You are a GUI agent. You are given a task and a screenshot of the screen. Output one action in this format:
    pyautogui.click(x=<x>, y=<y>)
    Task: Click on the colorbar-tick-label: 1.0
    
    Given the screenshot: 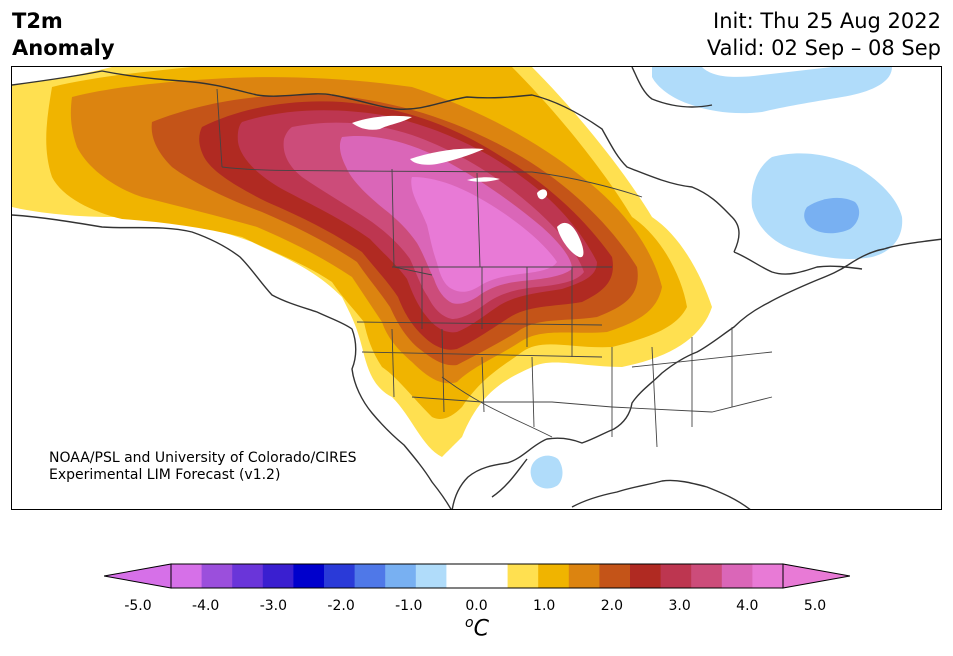 What is the action you would take?
    pyautogui.click(x=544, y=606)
    